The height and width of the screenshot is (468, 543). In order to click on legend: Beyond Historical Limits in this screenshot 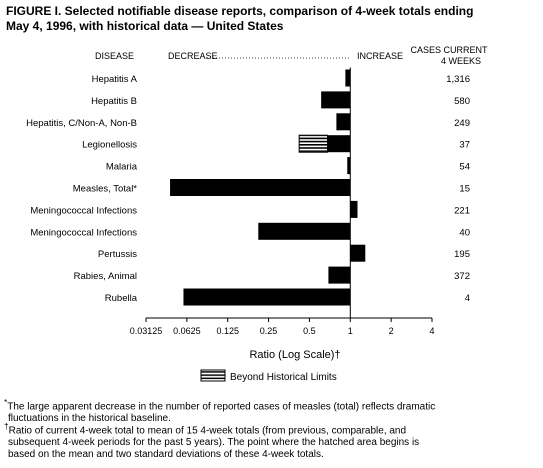, I will do `click(268, 376)`.